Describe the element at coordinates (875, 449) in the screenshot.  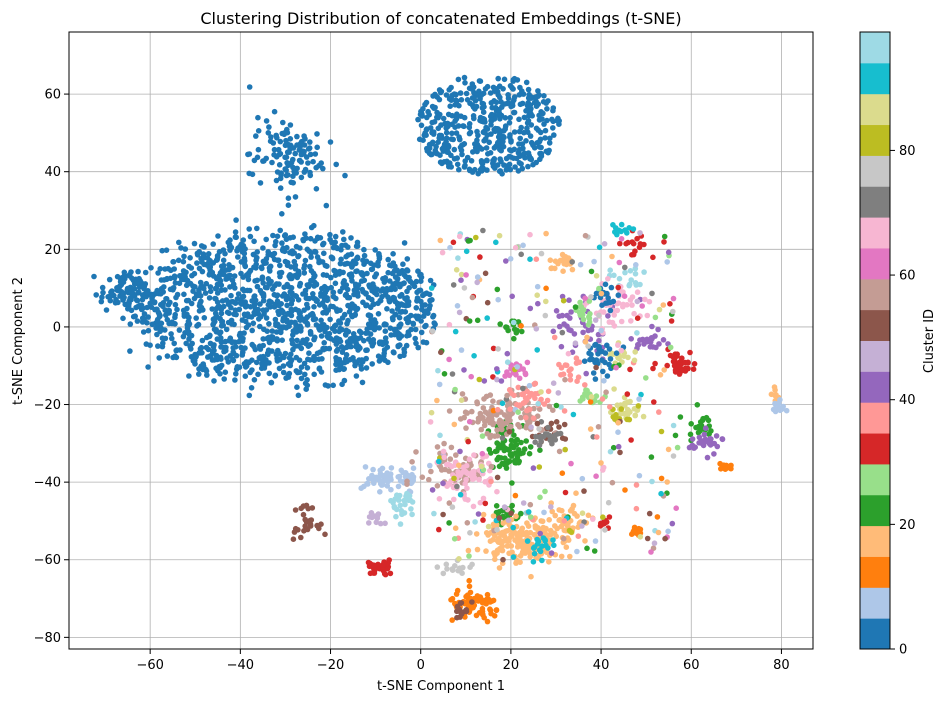
I see `colorbar-segment` at that location.